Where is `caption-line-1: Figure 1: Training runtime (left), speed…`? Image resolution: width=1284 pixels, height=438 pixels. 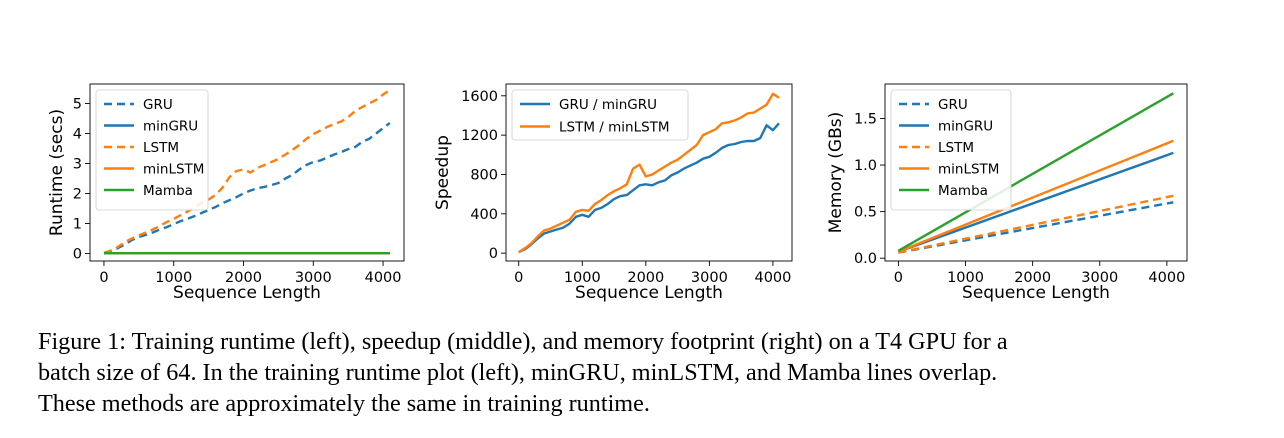
caption-line-1: Figure 1: Training runtime (left), speed… is located at coordinates (523, 341).